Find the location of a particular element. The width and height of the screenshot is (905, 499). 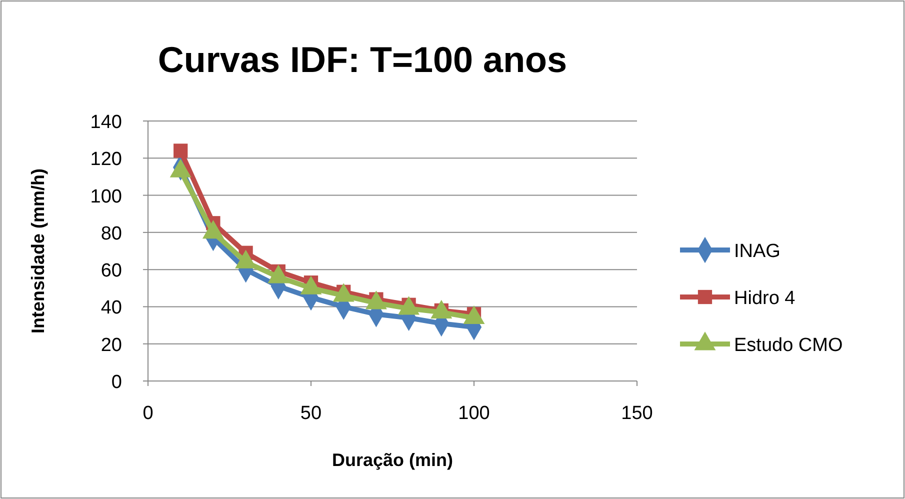

y-axis-title: Intensidade (mm/h) is located at coordinates (38, 251).